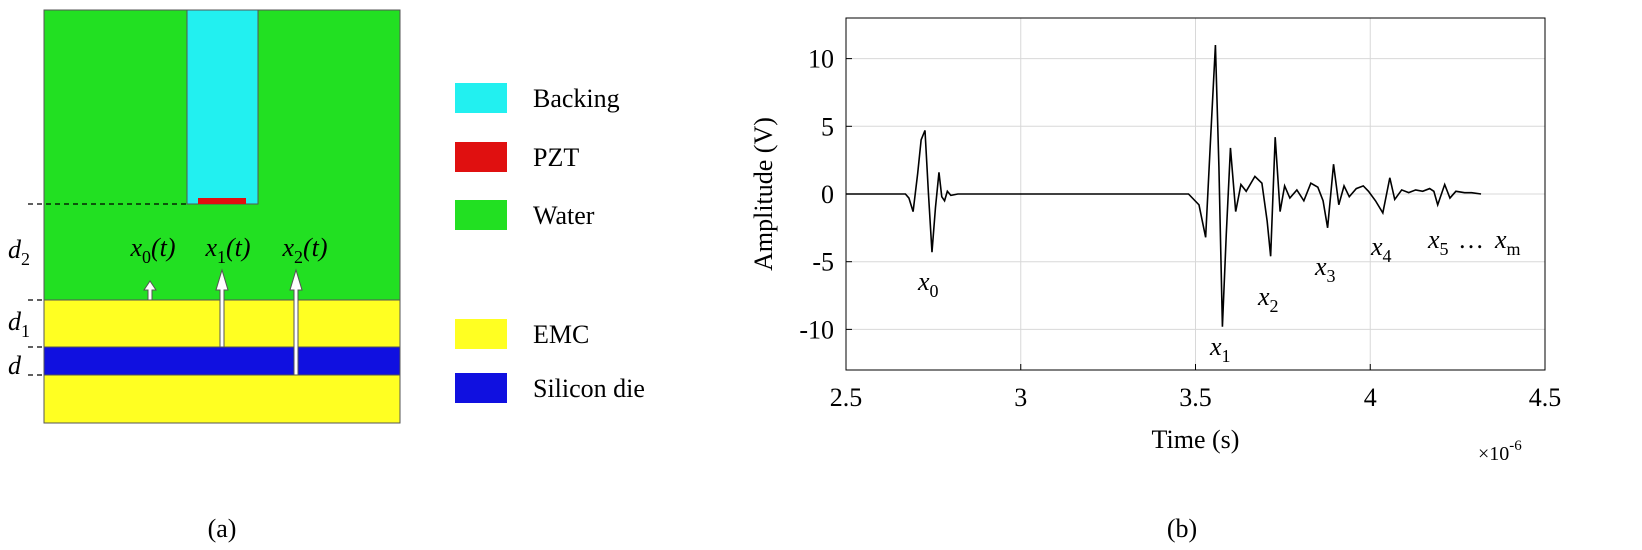 The height and width of the screenshot is (550, 1642). What do you see at coordinates (1196, 439) in the screenshot?
I see `x-axis-label: Time (s)` at bounding box center [1196, 439].